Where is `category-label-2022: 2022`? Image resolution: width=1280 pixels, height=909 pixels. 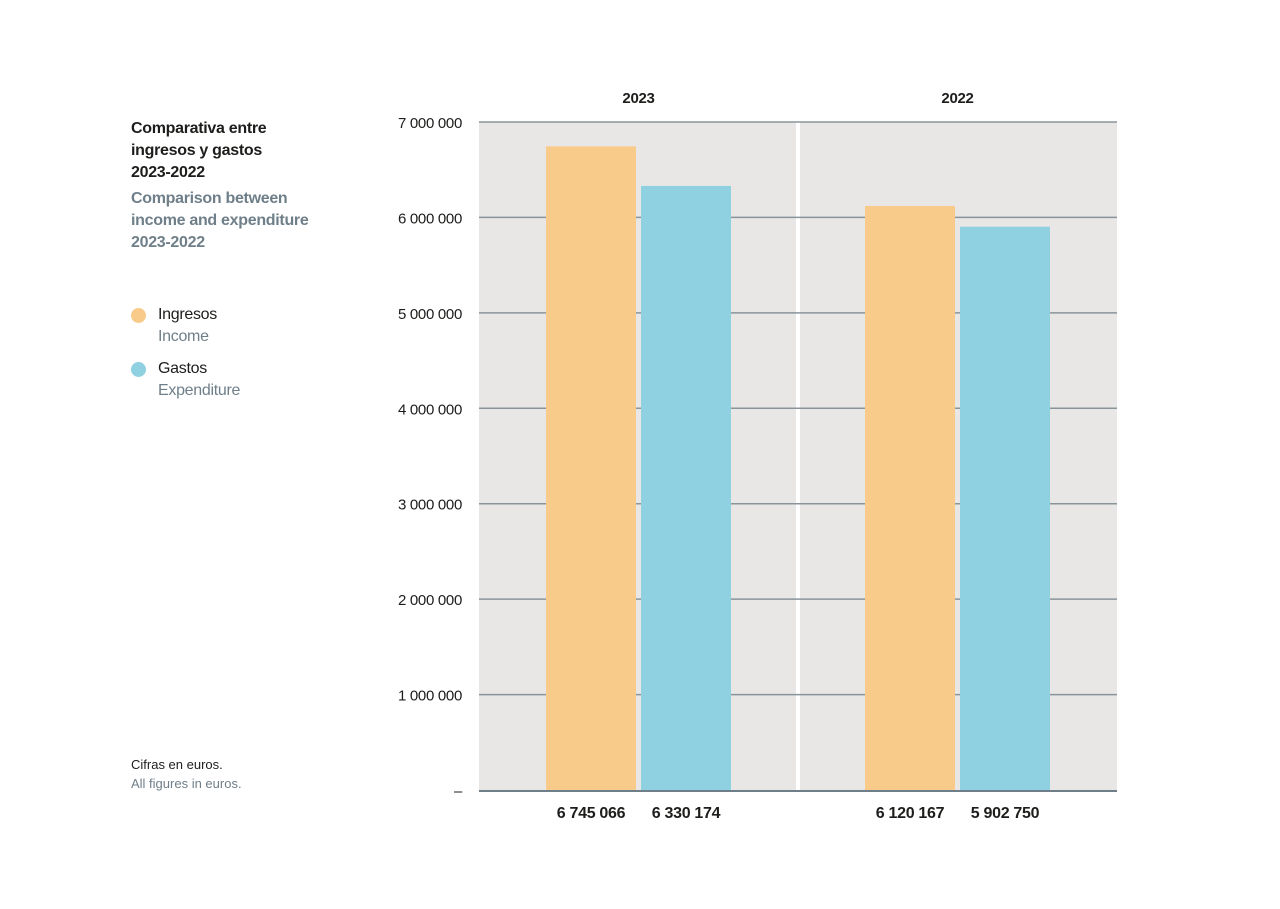
category-label-2022: 2022 is located at coordinates (957, 98).